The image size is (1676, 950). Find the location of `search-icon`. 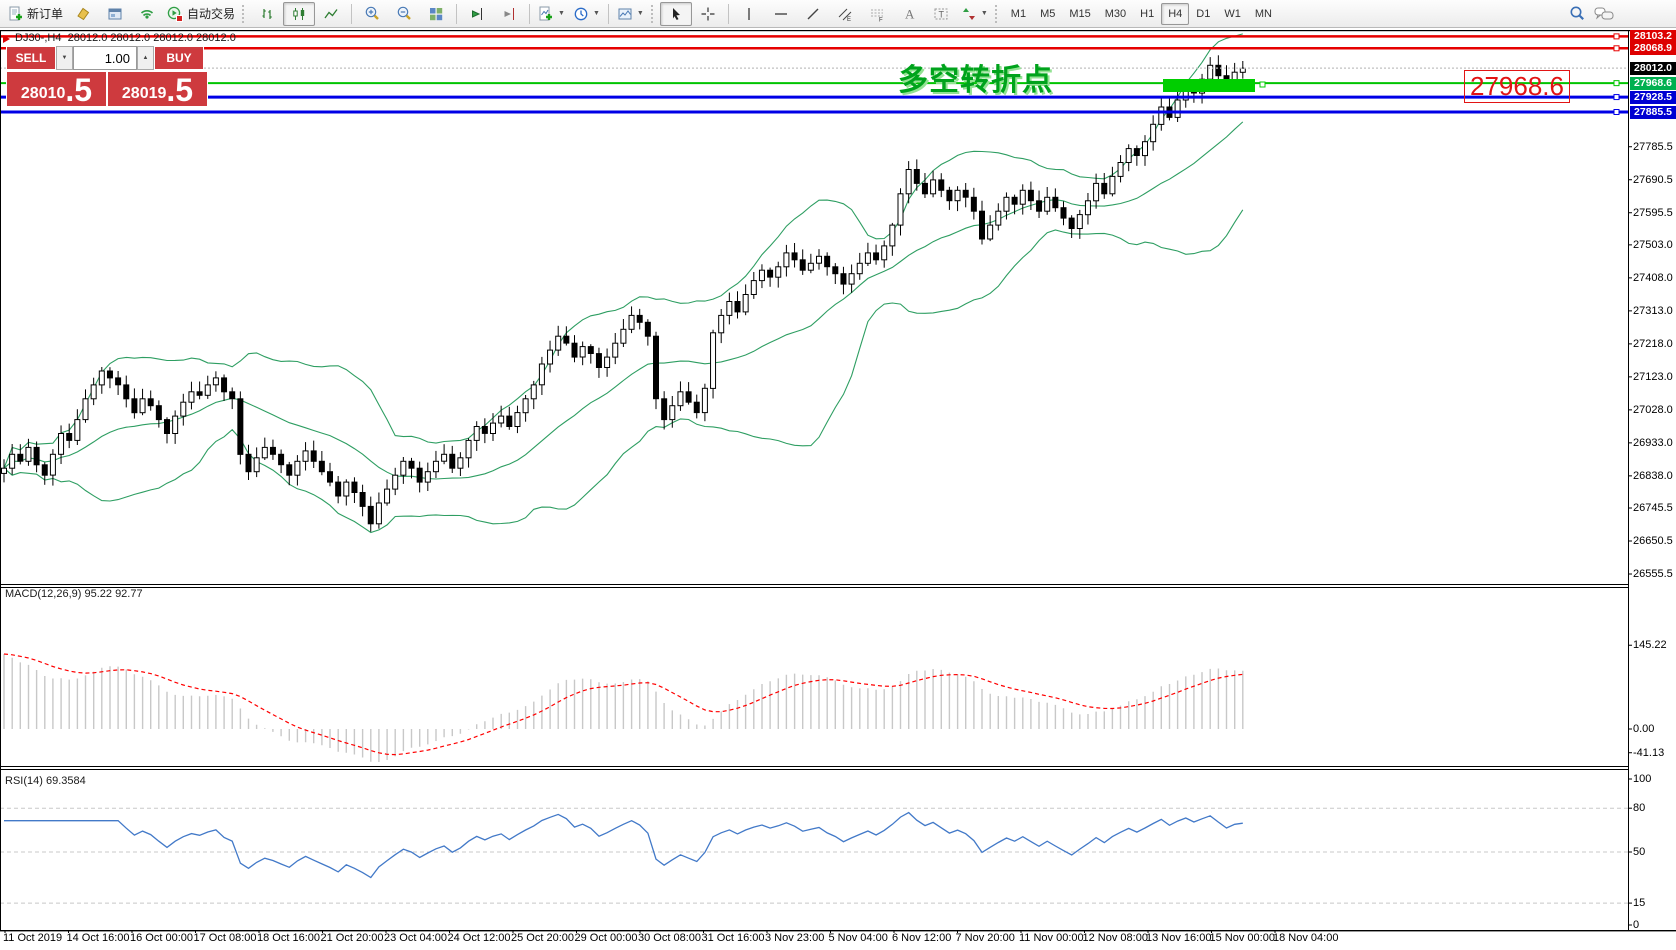

search-icon is located at coordinates (1577, 13).